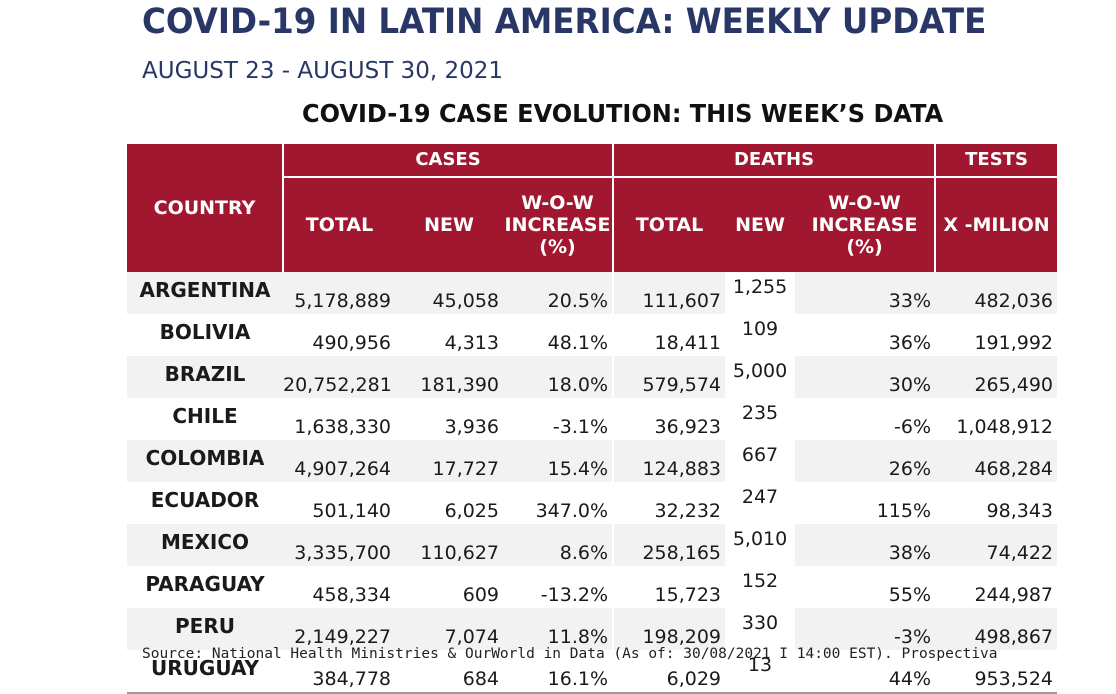 This screenshot has width=1116, height=694. What do you see at coordinates (205, 500) in the screenshot?
I see `country-cell: ECUADOR` at bounding box center [205, 500].